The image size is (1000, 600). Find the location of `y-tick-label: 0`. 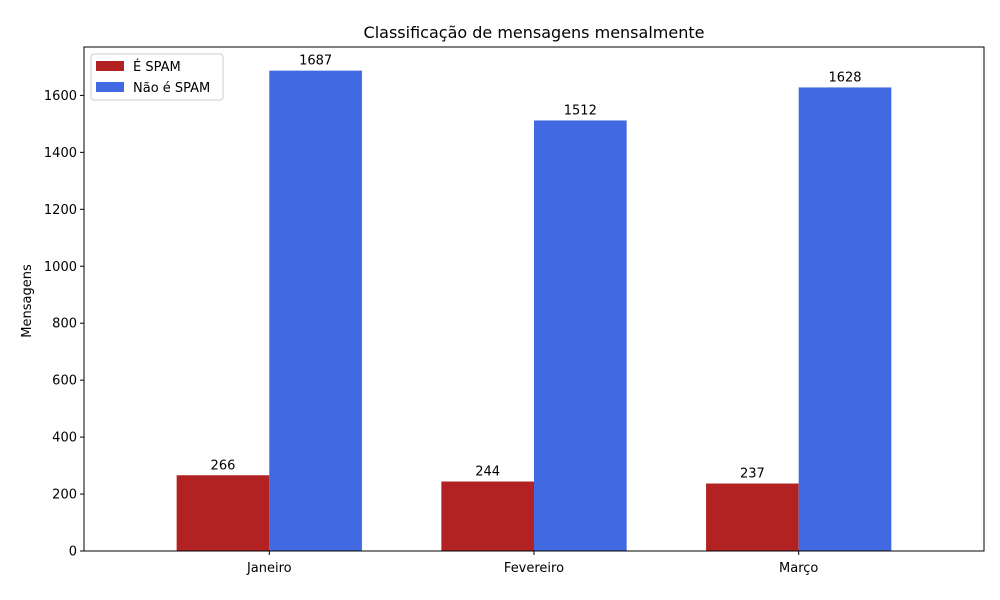

y-tick-label: 0 is located at coordinates (73, 552).